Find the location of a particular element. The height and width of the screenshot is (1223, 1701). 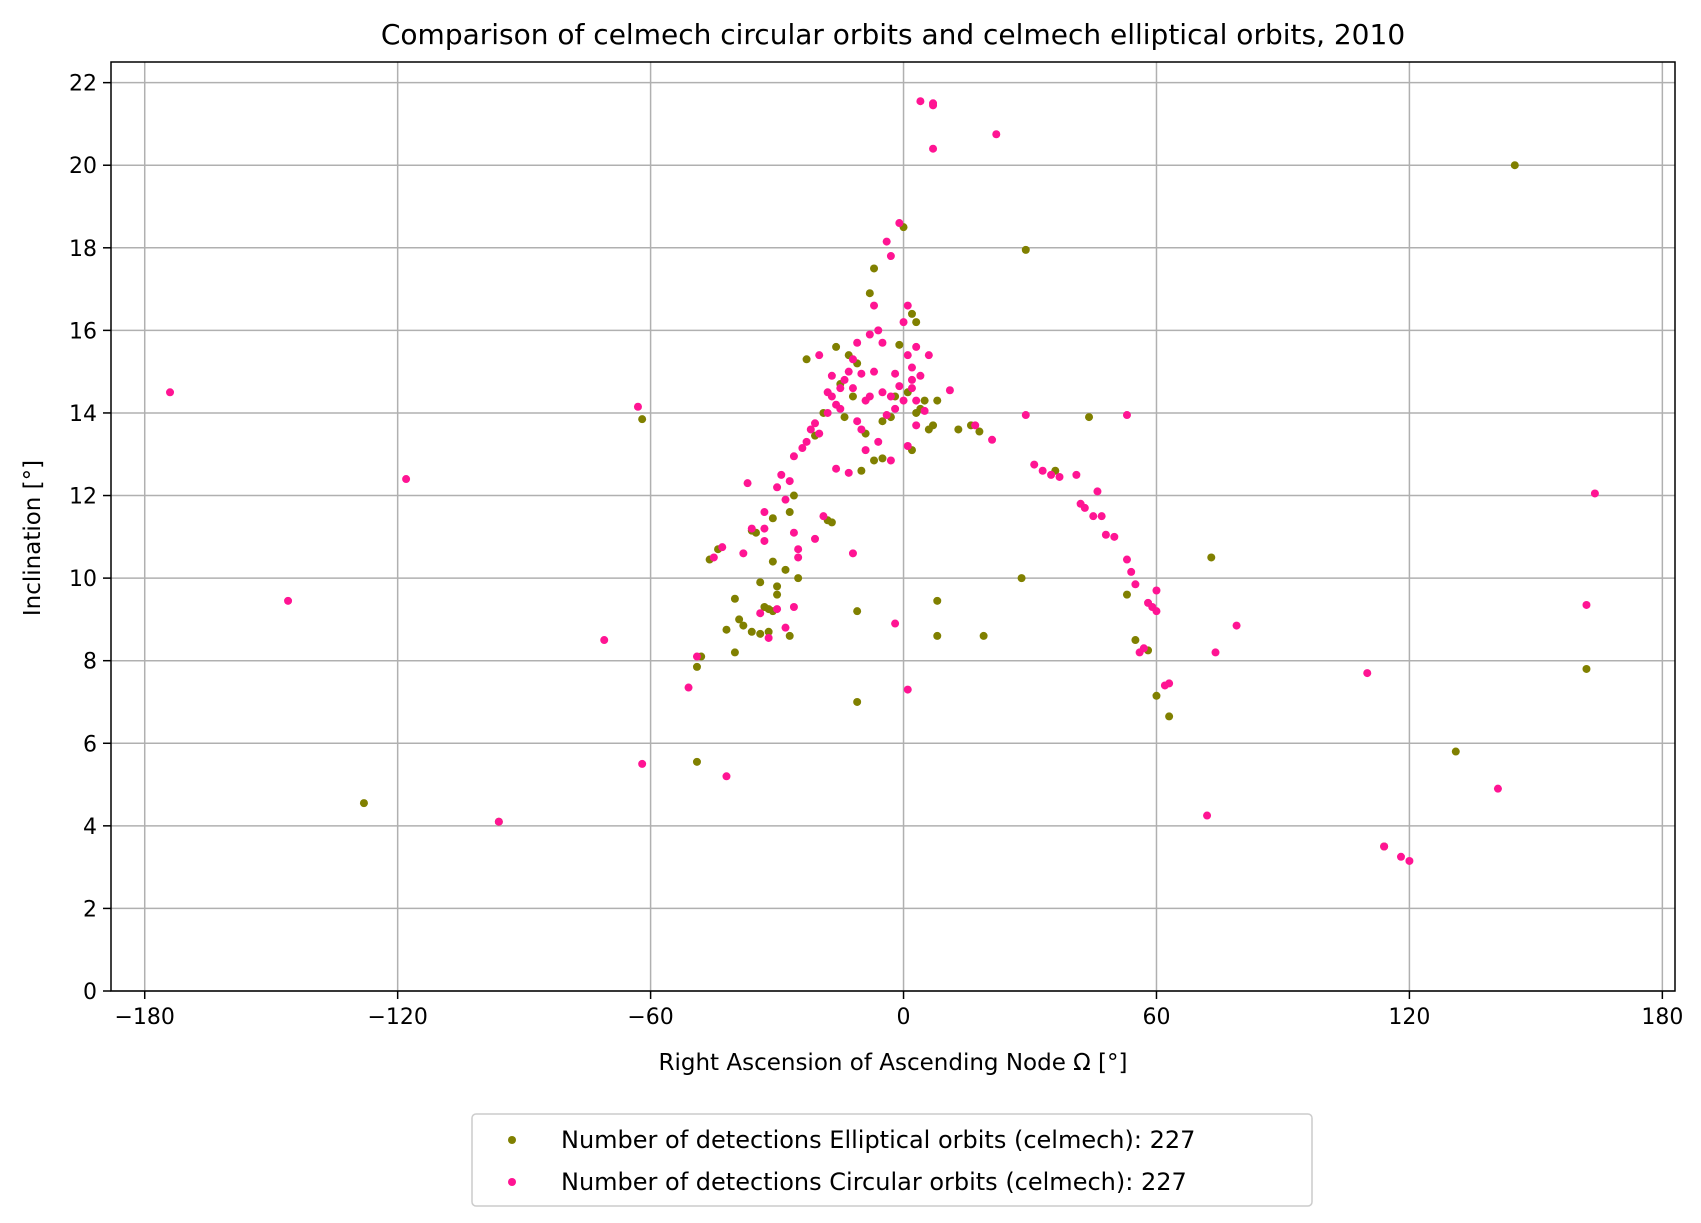

y-tick-label: 18 is located at coordinates (83, 249).